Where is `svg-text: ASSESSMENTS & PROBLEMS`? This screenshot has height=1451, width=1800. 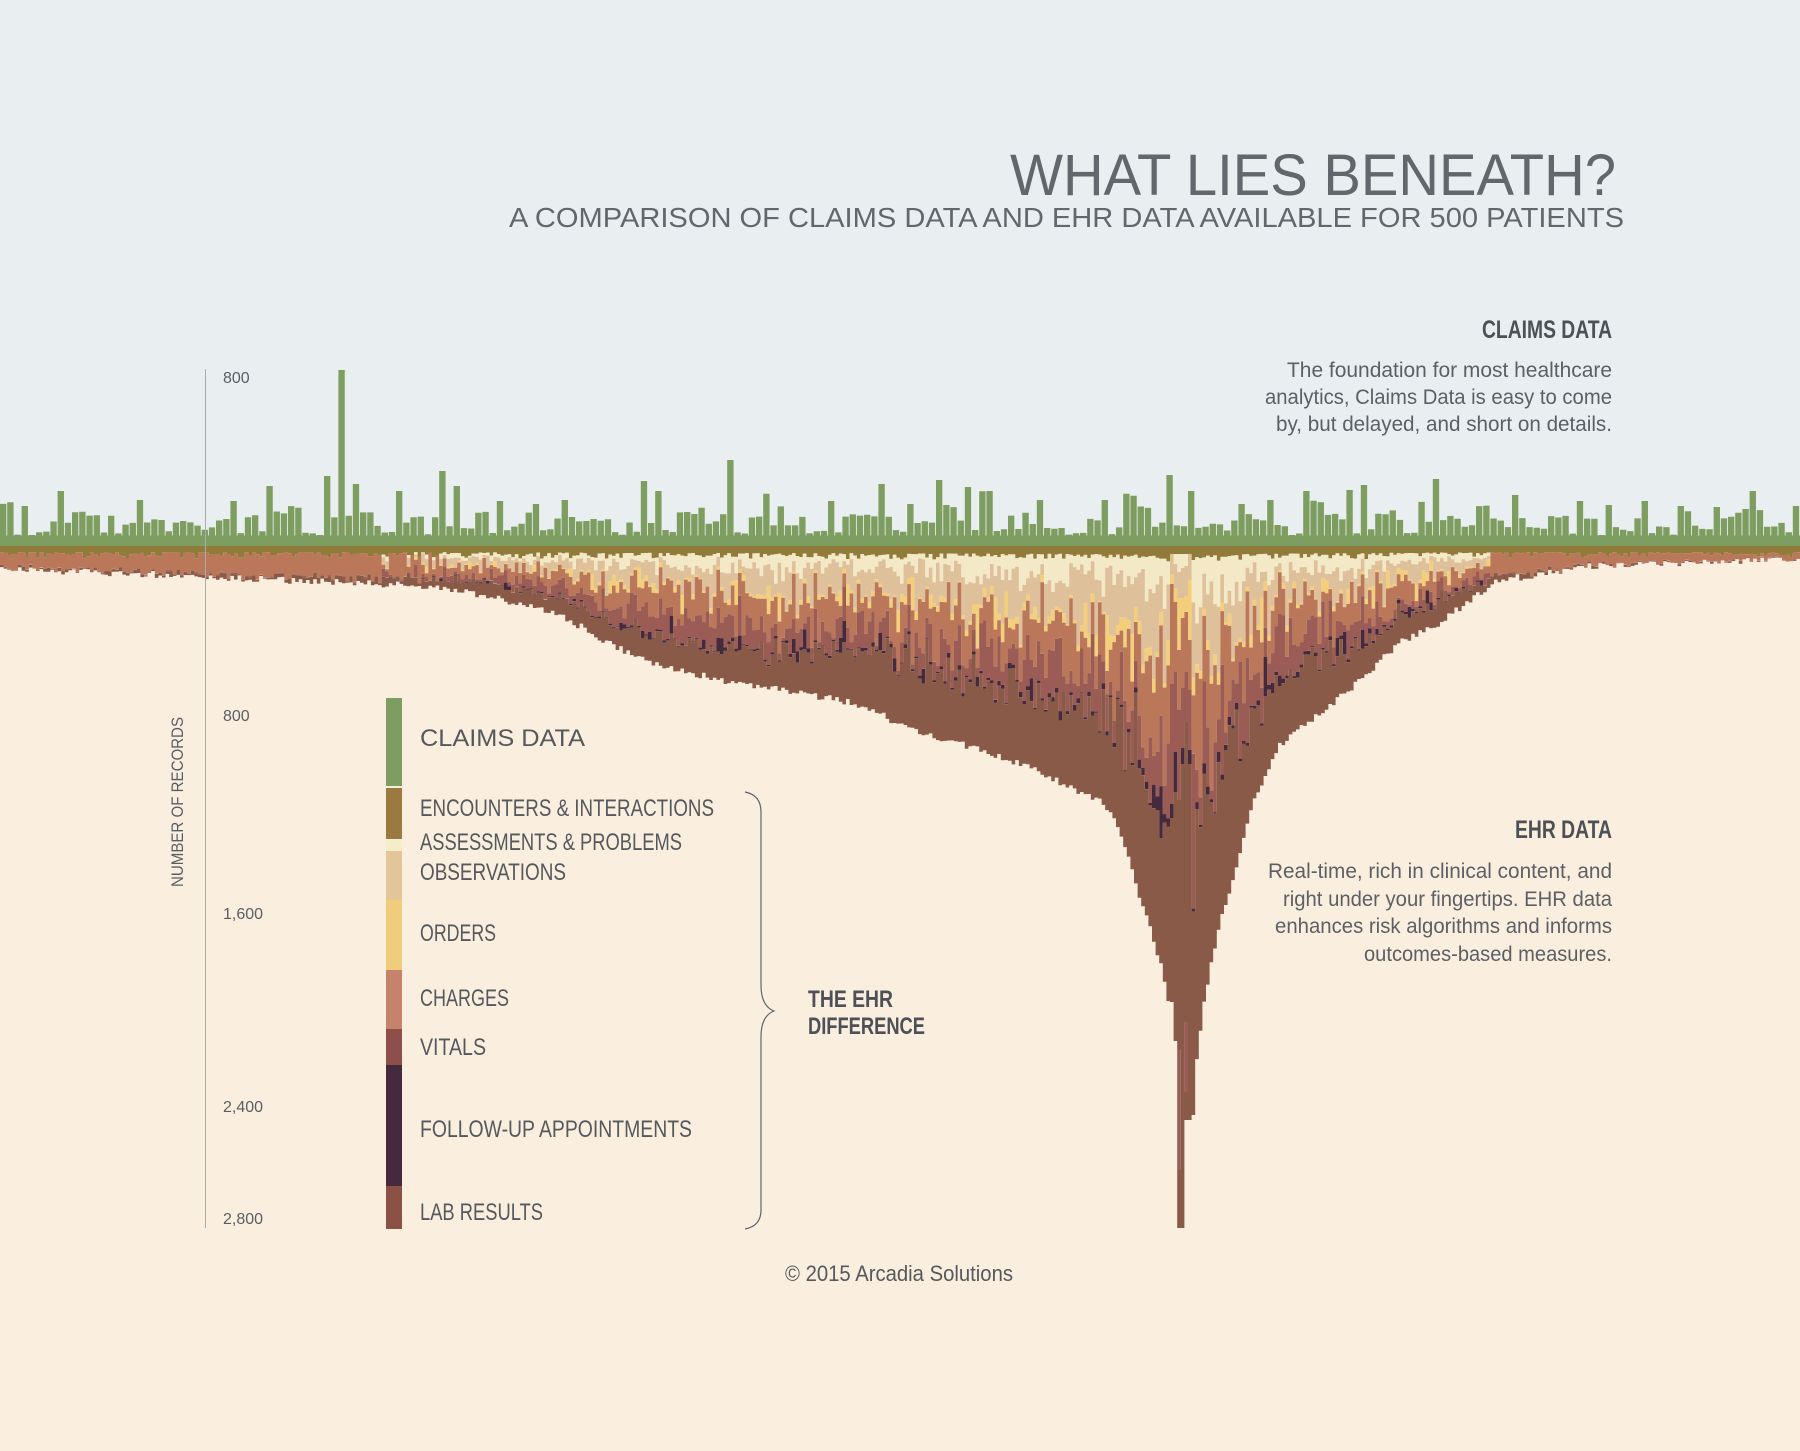
svg-text: ASSESSMENTS & PROBLEMS is located at coordinates (551, 842).